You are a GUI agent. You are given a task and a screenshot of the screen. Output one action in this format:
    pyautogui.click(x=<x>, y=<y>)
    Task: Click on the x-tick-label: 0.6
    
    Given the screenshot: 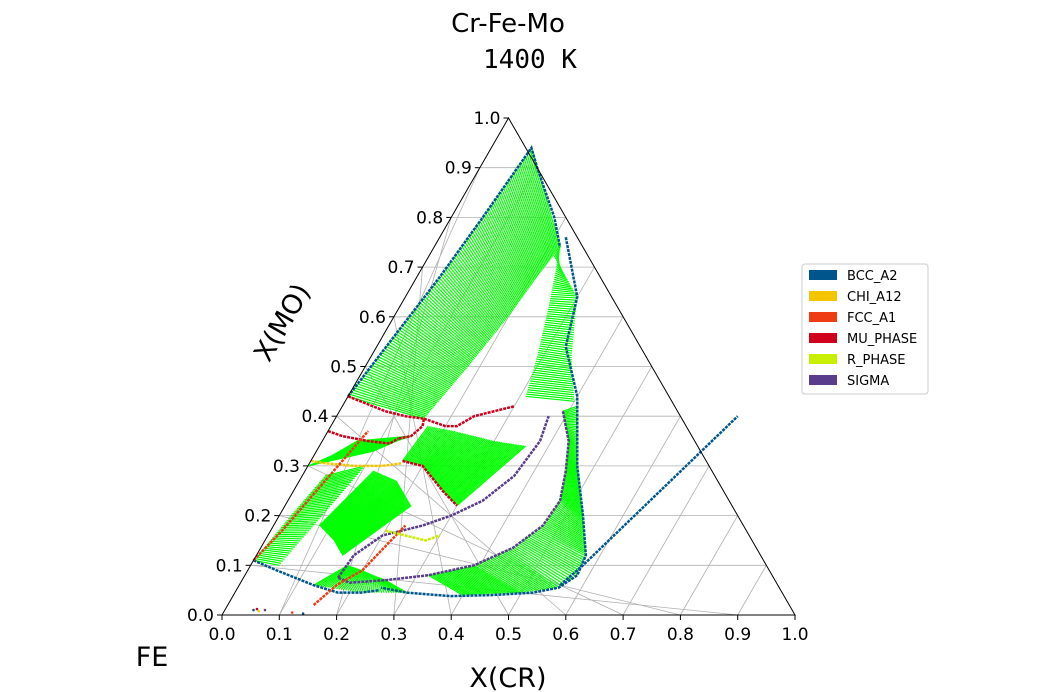 What is the action you would take?
    pyautogui.click(x=565, y=635)
    